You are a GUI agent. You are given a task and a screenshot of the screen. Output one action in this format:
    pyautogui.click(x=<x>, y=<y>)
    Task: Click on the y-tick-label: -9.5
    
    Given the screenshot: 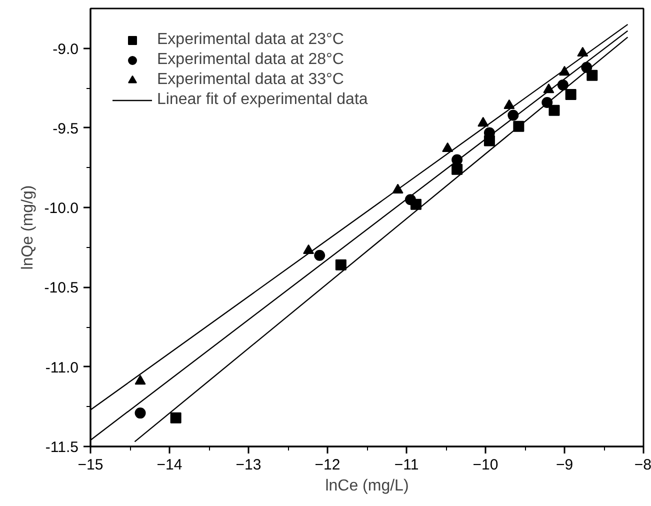 What is the action you would take?
    pyautogui.click(x=65, y=129)
    